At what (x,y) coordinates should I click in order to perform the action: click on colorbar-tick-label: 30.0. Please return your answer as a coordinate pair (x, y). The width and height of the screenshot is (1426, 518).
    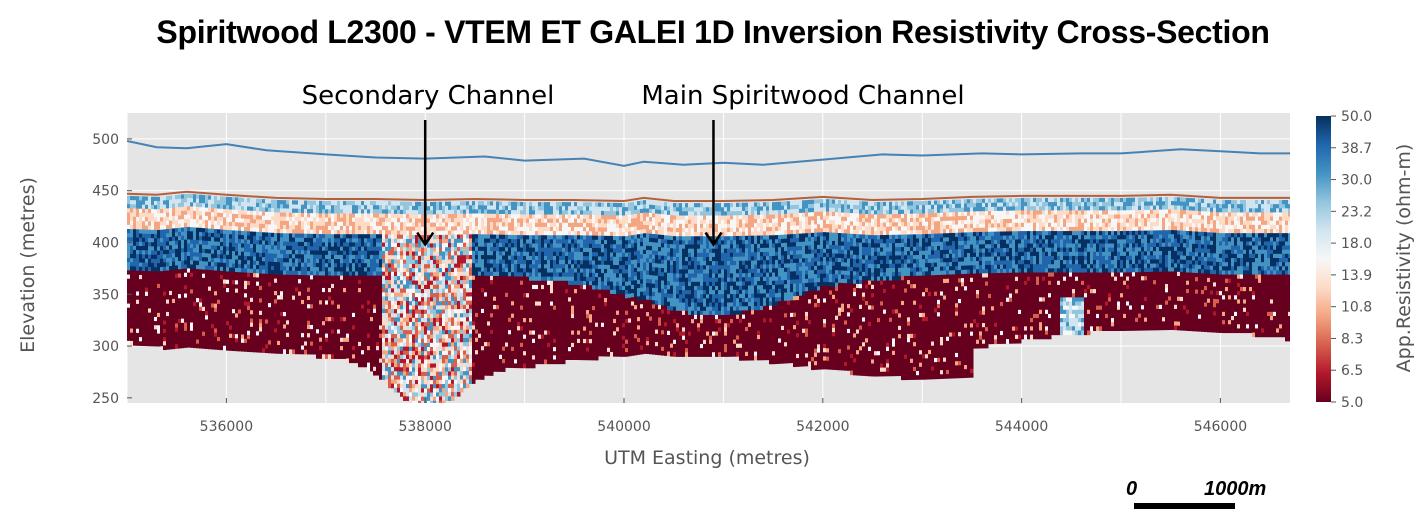
    Looking at the image, I should click on (1356, 181).